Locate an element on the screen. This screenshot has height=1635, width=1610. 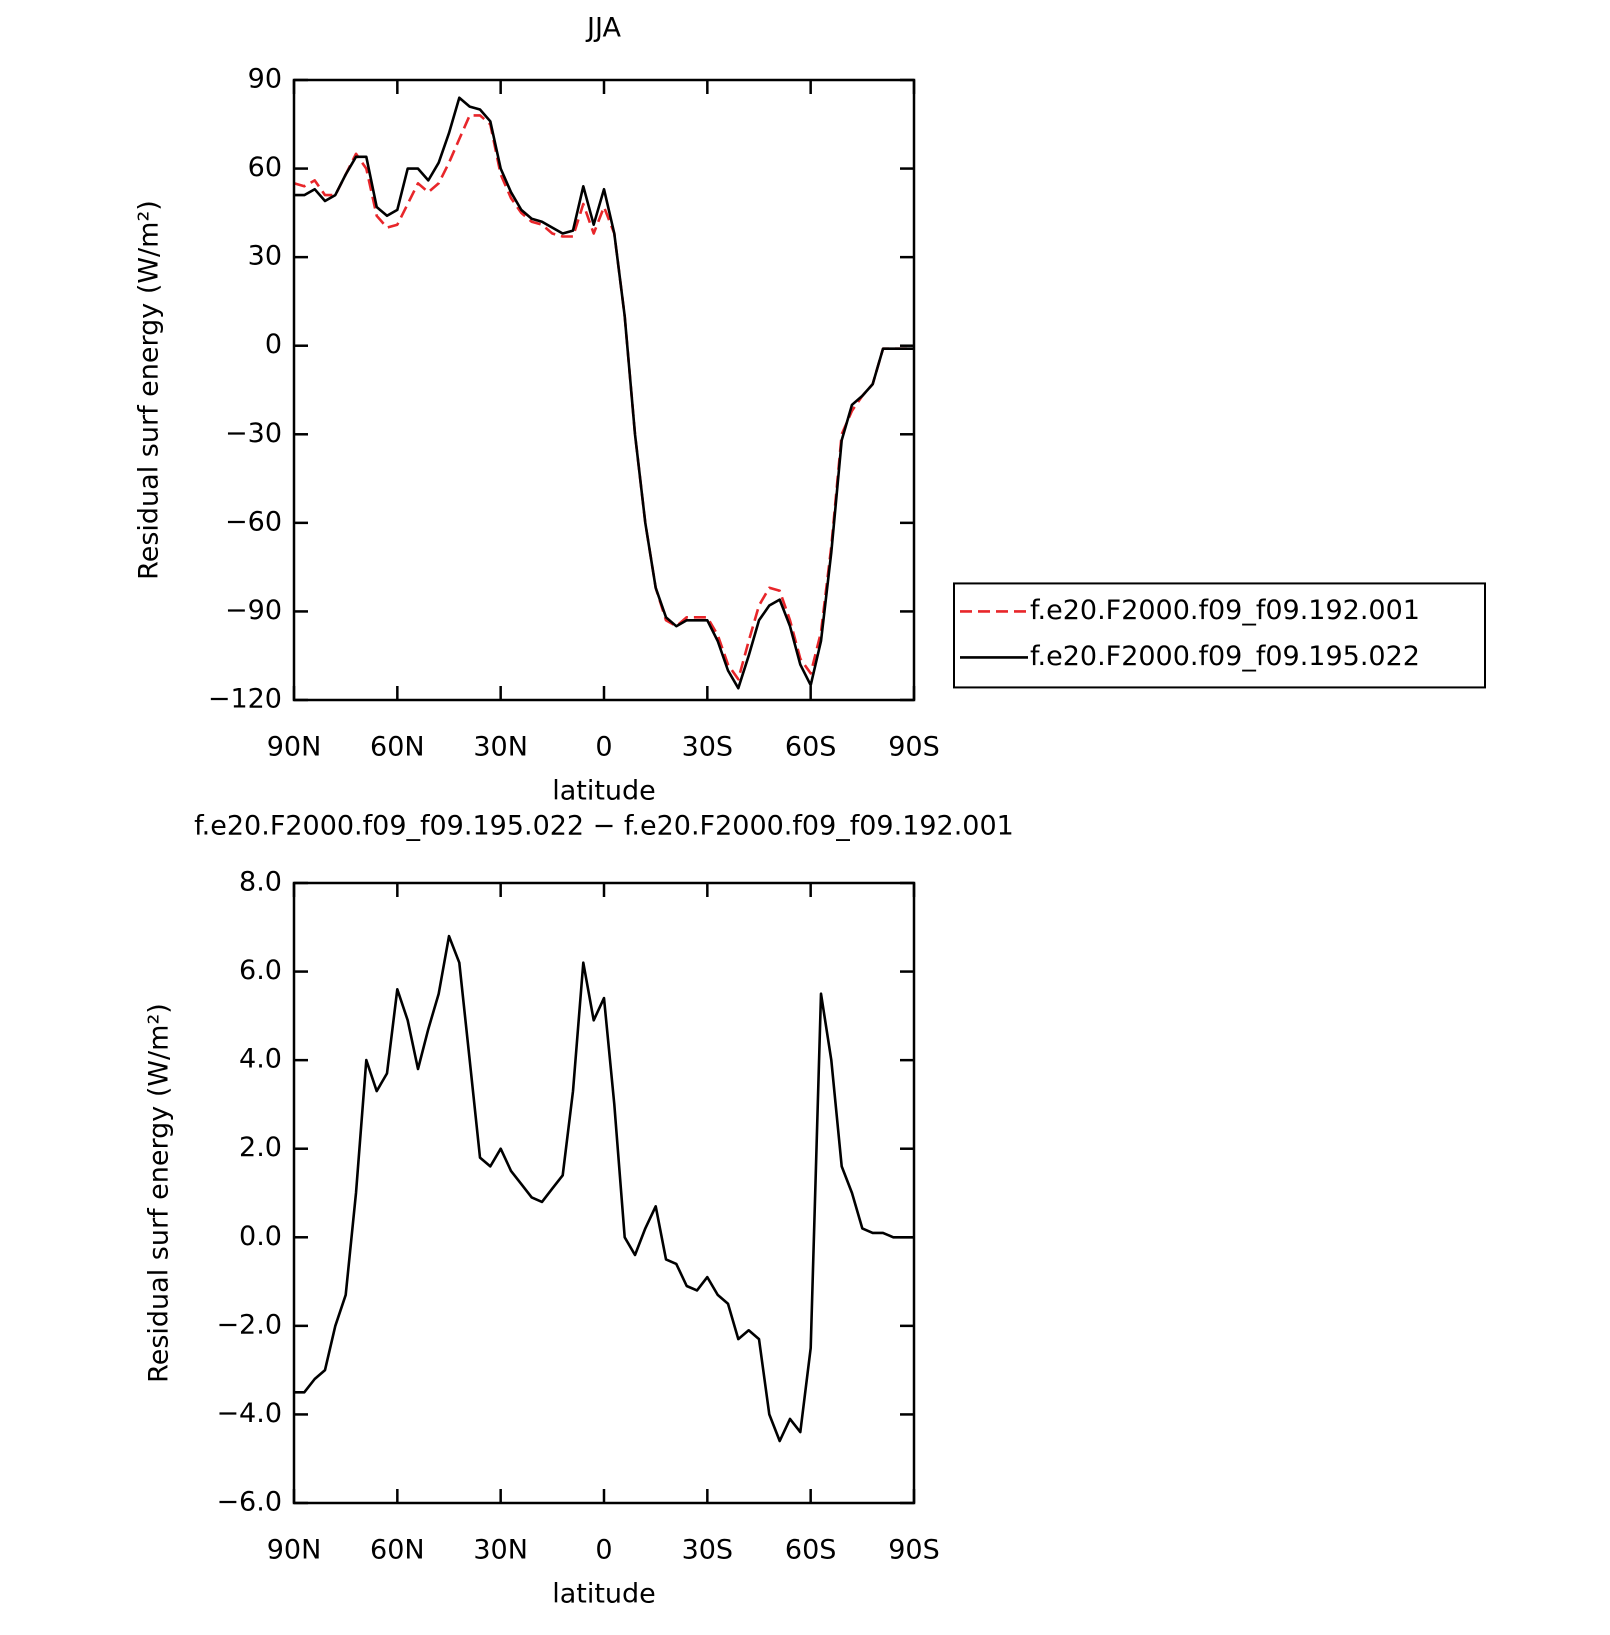
y-tick-label: 90 is located at coordinates (265, 79).